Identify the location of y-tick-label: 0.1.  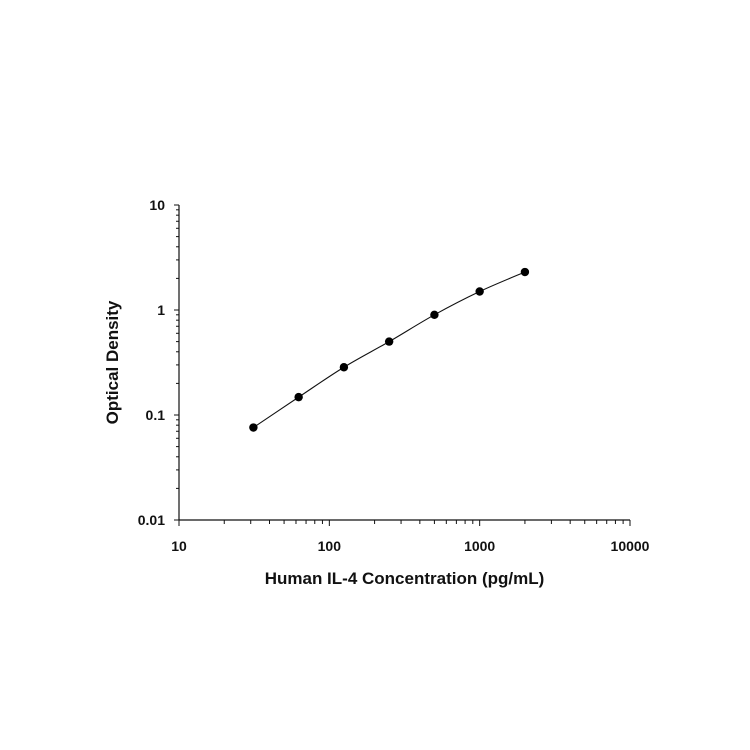
(156, 415).